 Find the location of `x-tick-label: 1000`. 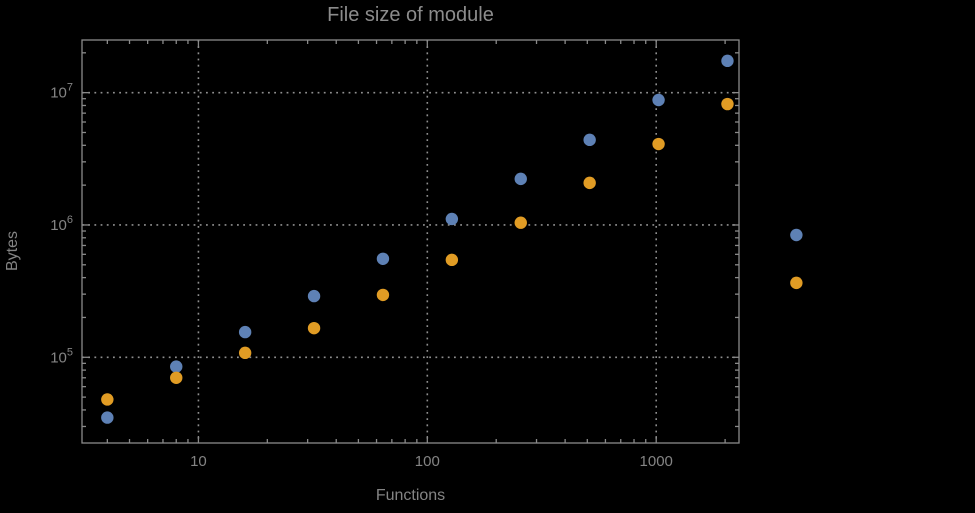

x-tick-label: 1000 is located at coordinates (656, 461).